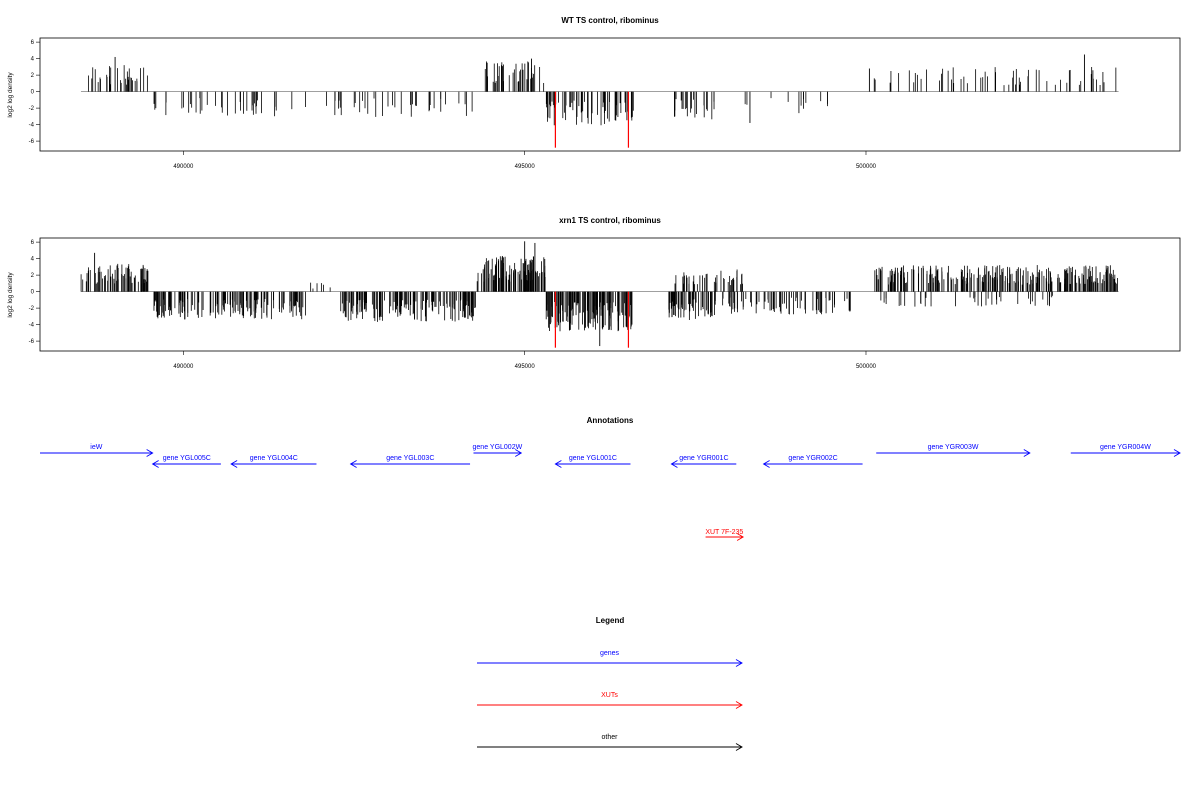  I want to click on legend-other-arrowhead, so click(739, 747).